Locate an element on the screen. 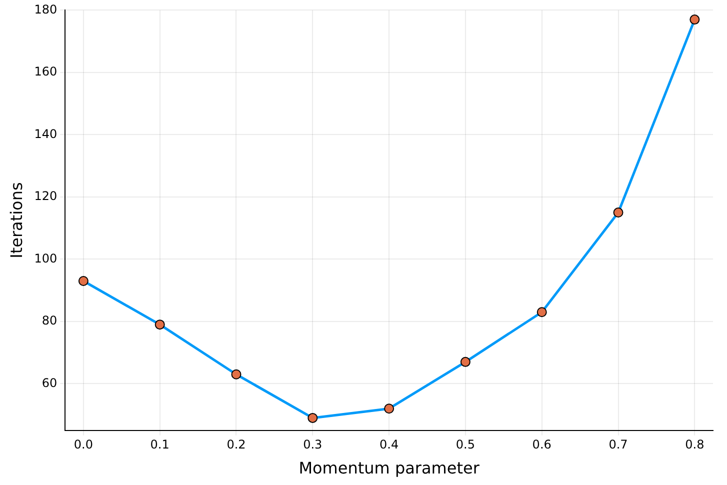 This screenshot has height=485, width=727. x-tick-label: 0.1 is located at coordinates (160, 445).